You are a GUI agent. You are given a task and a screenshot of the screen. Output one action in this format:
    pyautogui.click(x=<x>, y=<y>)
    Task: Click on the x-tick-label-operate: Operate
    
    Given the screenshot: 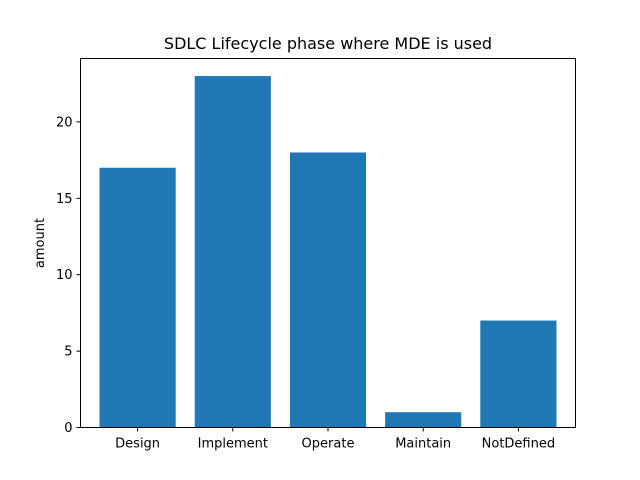 What is the action you would take?
    pyautogui.click(x=328, y=444)
    